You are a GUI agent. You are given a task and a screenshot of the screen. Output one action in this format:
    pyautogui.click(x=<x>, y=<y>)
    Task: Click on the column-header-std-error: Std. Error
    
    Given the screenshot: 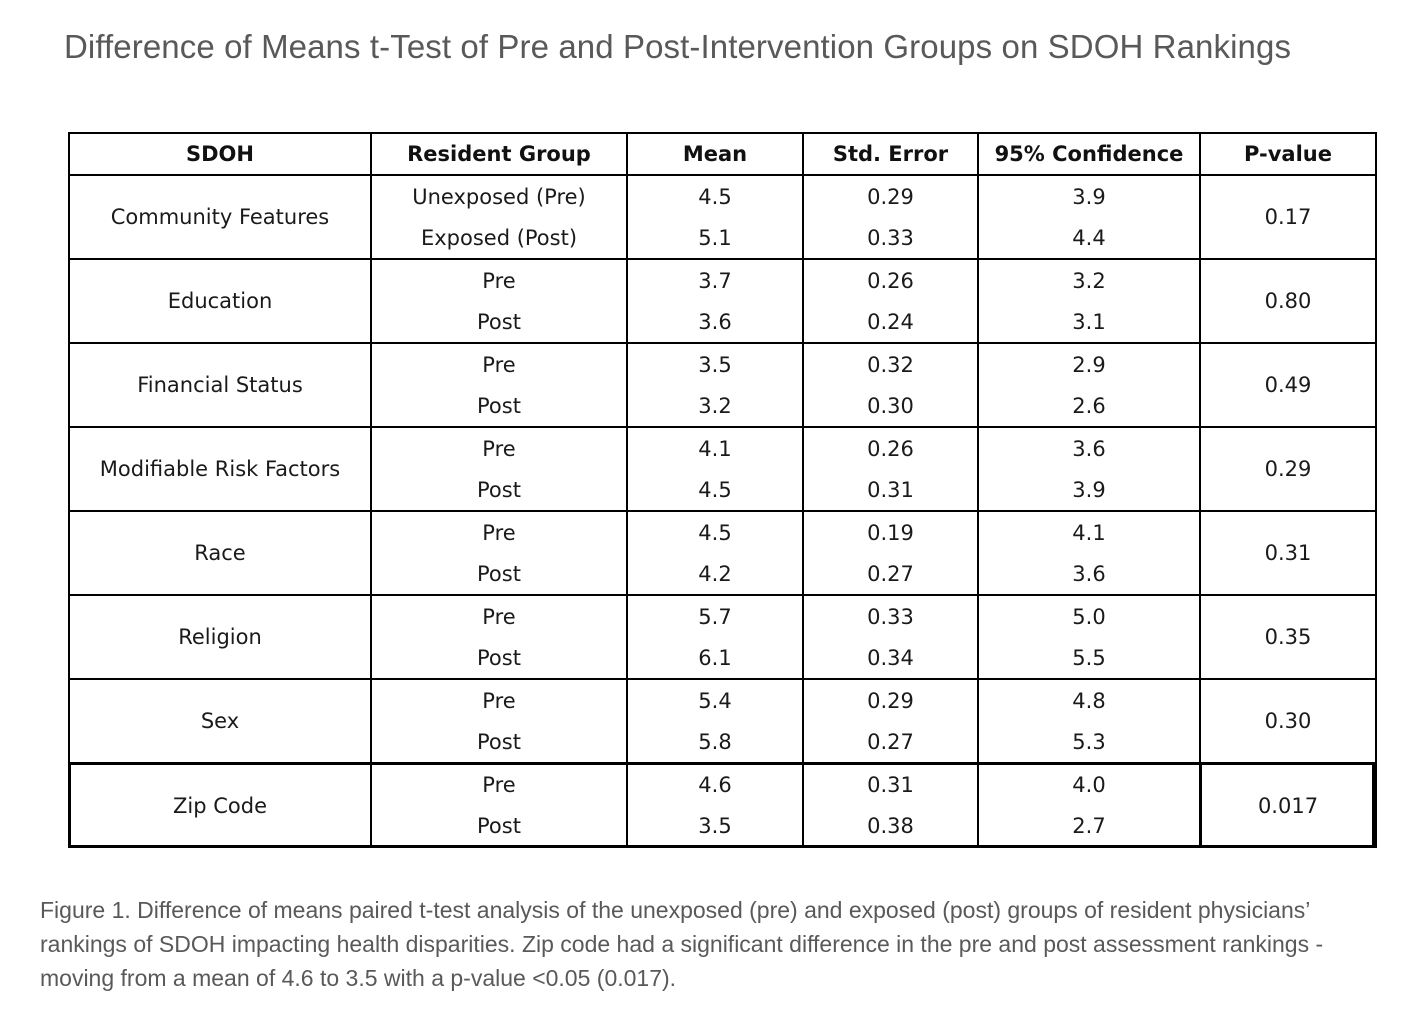 What is the action you would take?
    pyautogui.click(x=890, y=154)
    